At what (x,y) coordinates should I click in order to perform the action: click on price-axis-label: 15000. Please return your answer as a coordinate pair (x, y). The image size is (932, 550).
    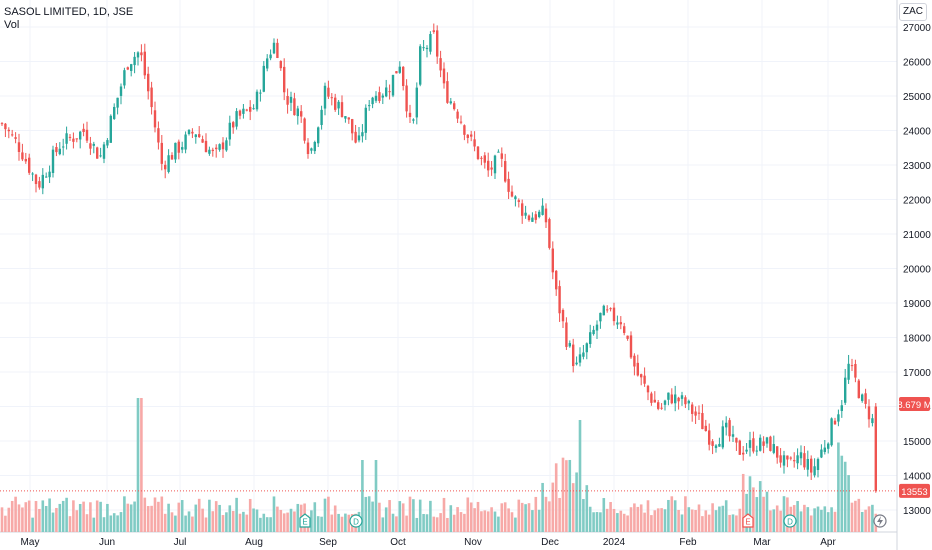
    Looking at the image, I should click on (917, 442).